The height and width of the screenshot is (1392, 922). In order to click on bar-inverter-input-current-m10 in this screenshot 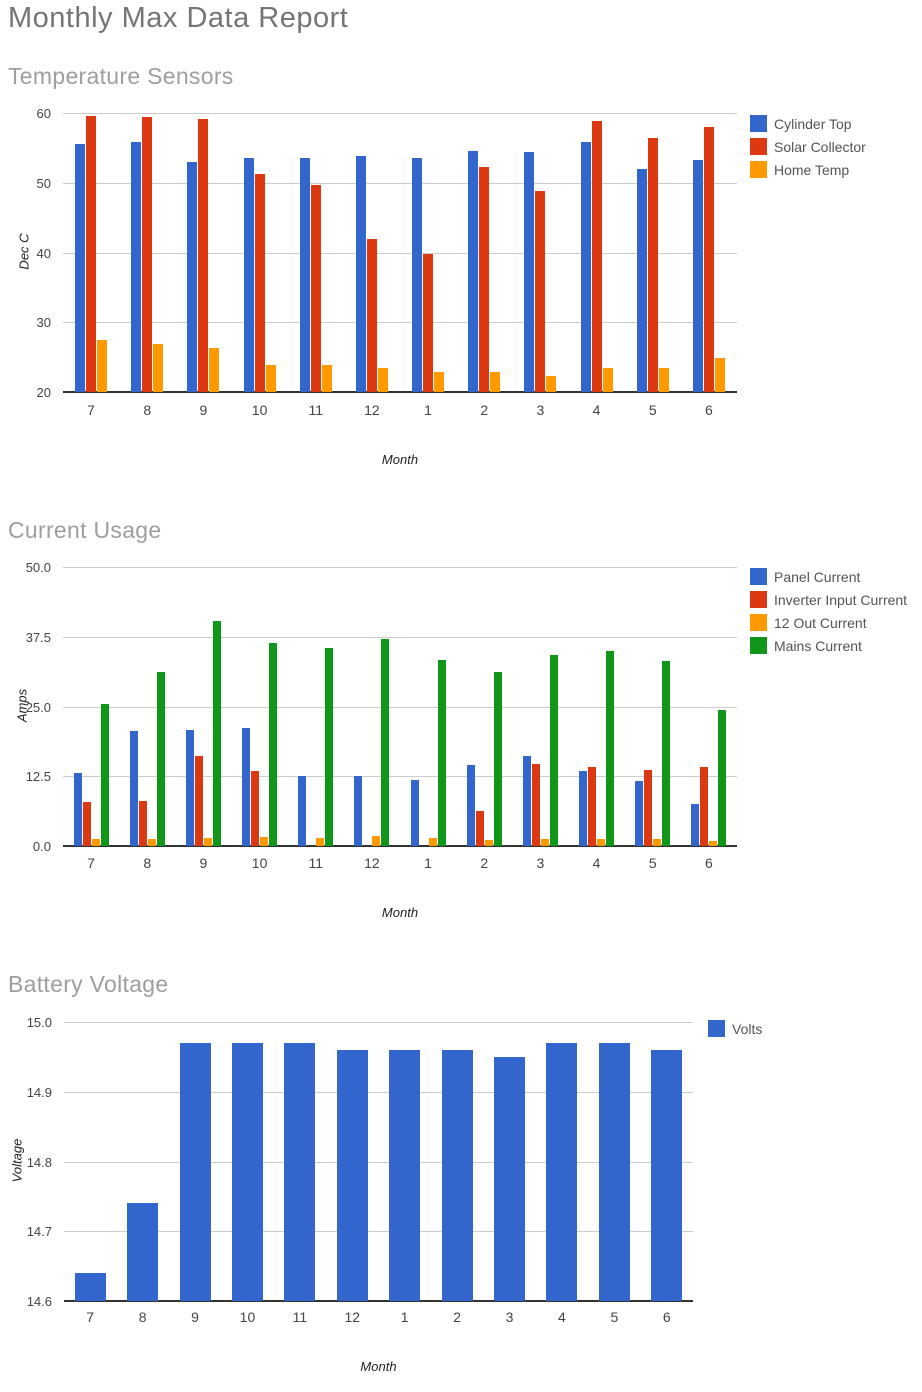, I will do `click(255, 808)`.